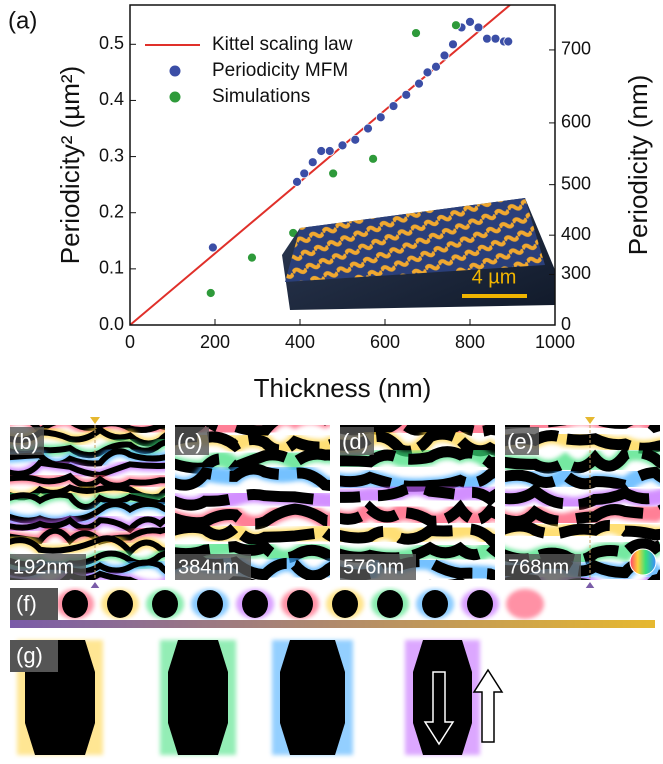 Image resolution: width=663 pixels, height=764 pixels. Describe the element at coordinates (111, 43) in the screenshot. I see `y-tick-label: 0.5` at that location.